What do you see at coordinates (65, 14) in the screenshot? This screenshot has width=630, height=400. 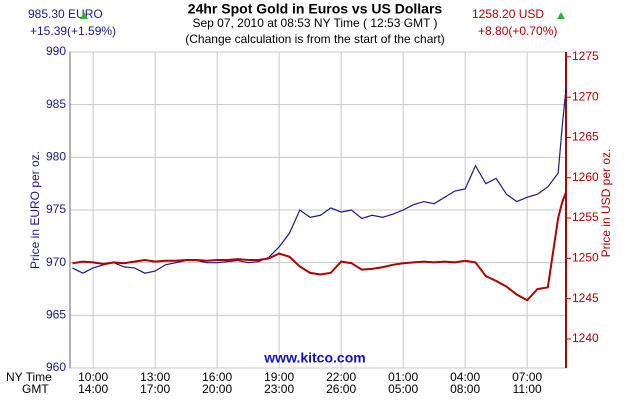 I see `eur-price: 985.30 EURO` at bounding box center [65, 14].